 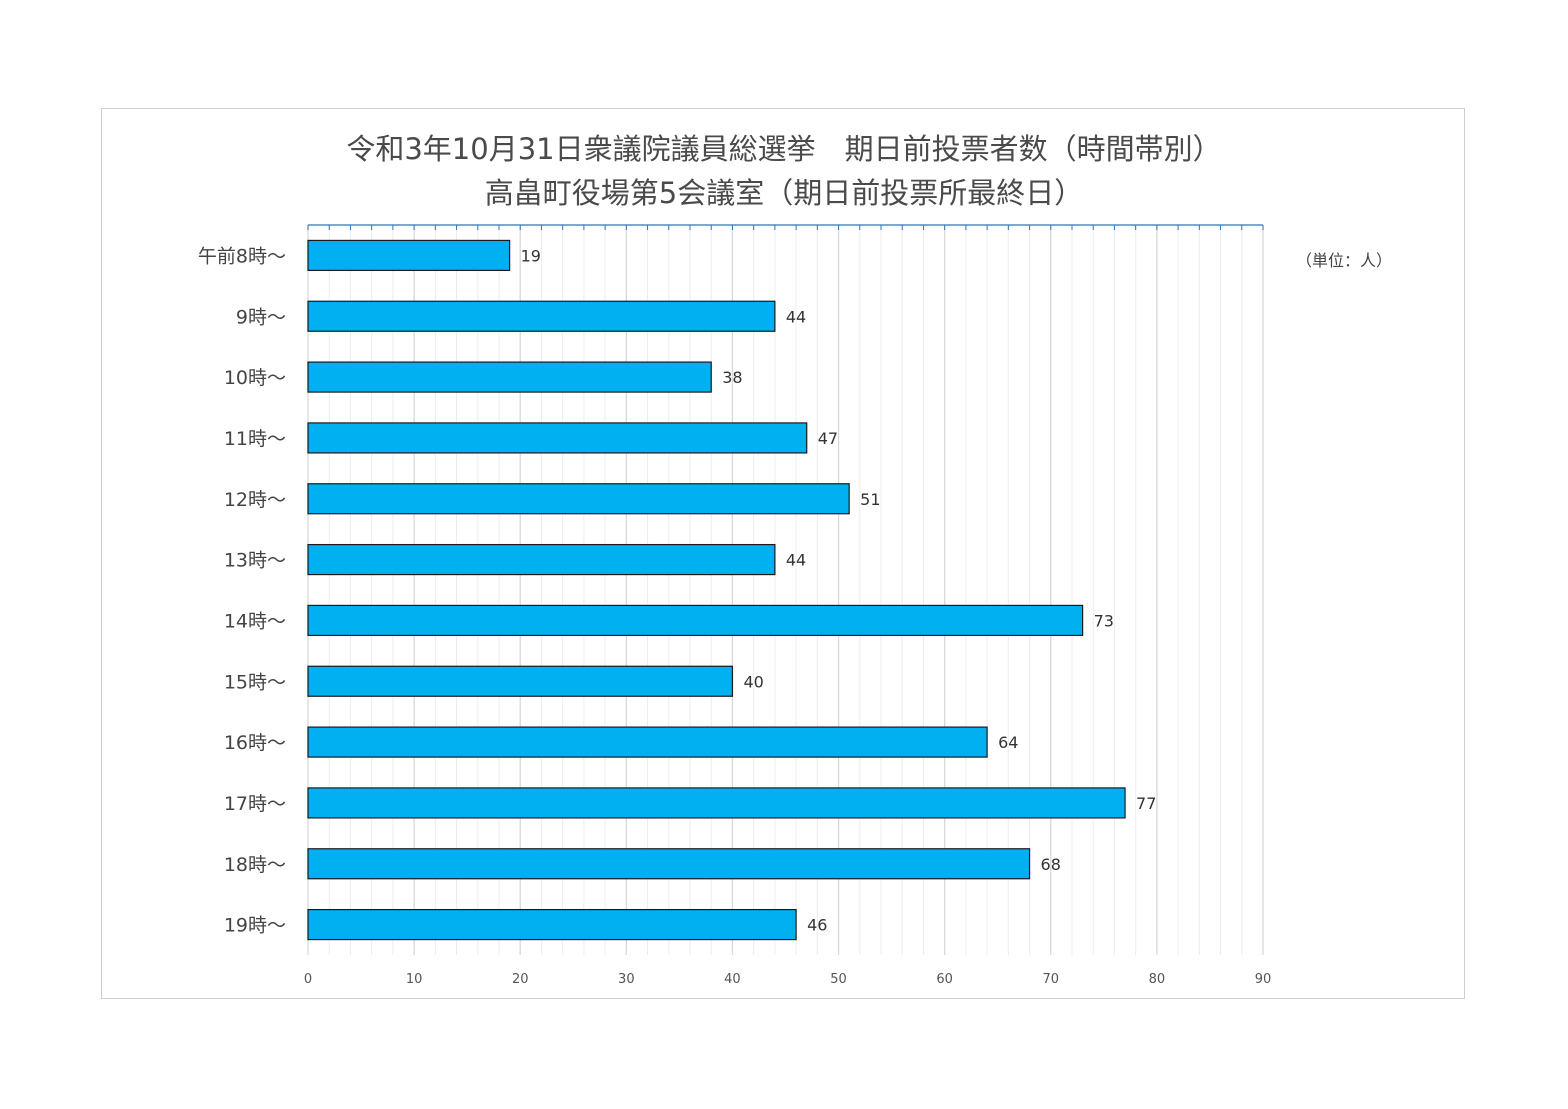 What do you see at coordinates (255, 743) in the screenshot?
I see `category-label: 16時～` at bounding box center [255, 743].